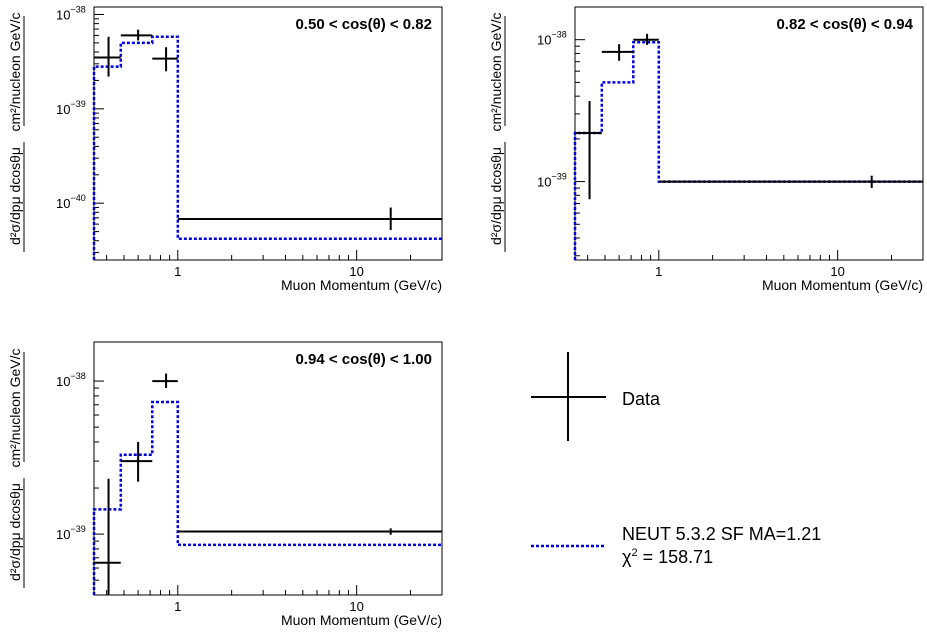 This screenshot has height=643, width=927. I want to click on y-tick-label: 10−40, so click(71, 202).